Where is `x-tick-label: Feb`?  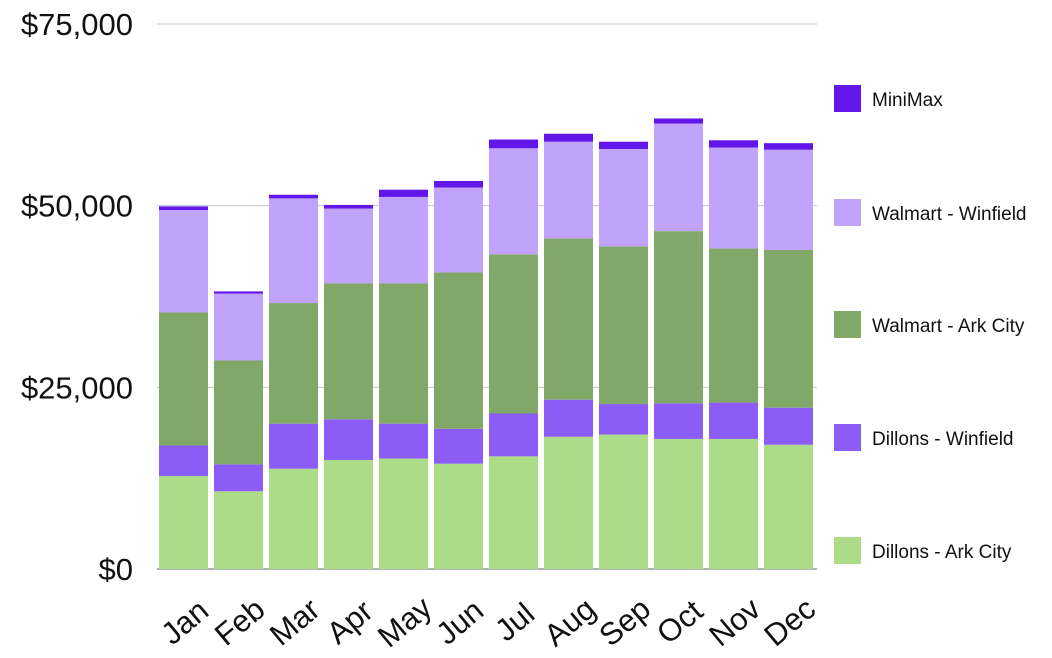
x-tick-label: Feb is located at coordinates (239, 621).